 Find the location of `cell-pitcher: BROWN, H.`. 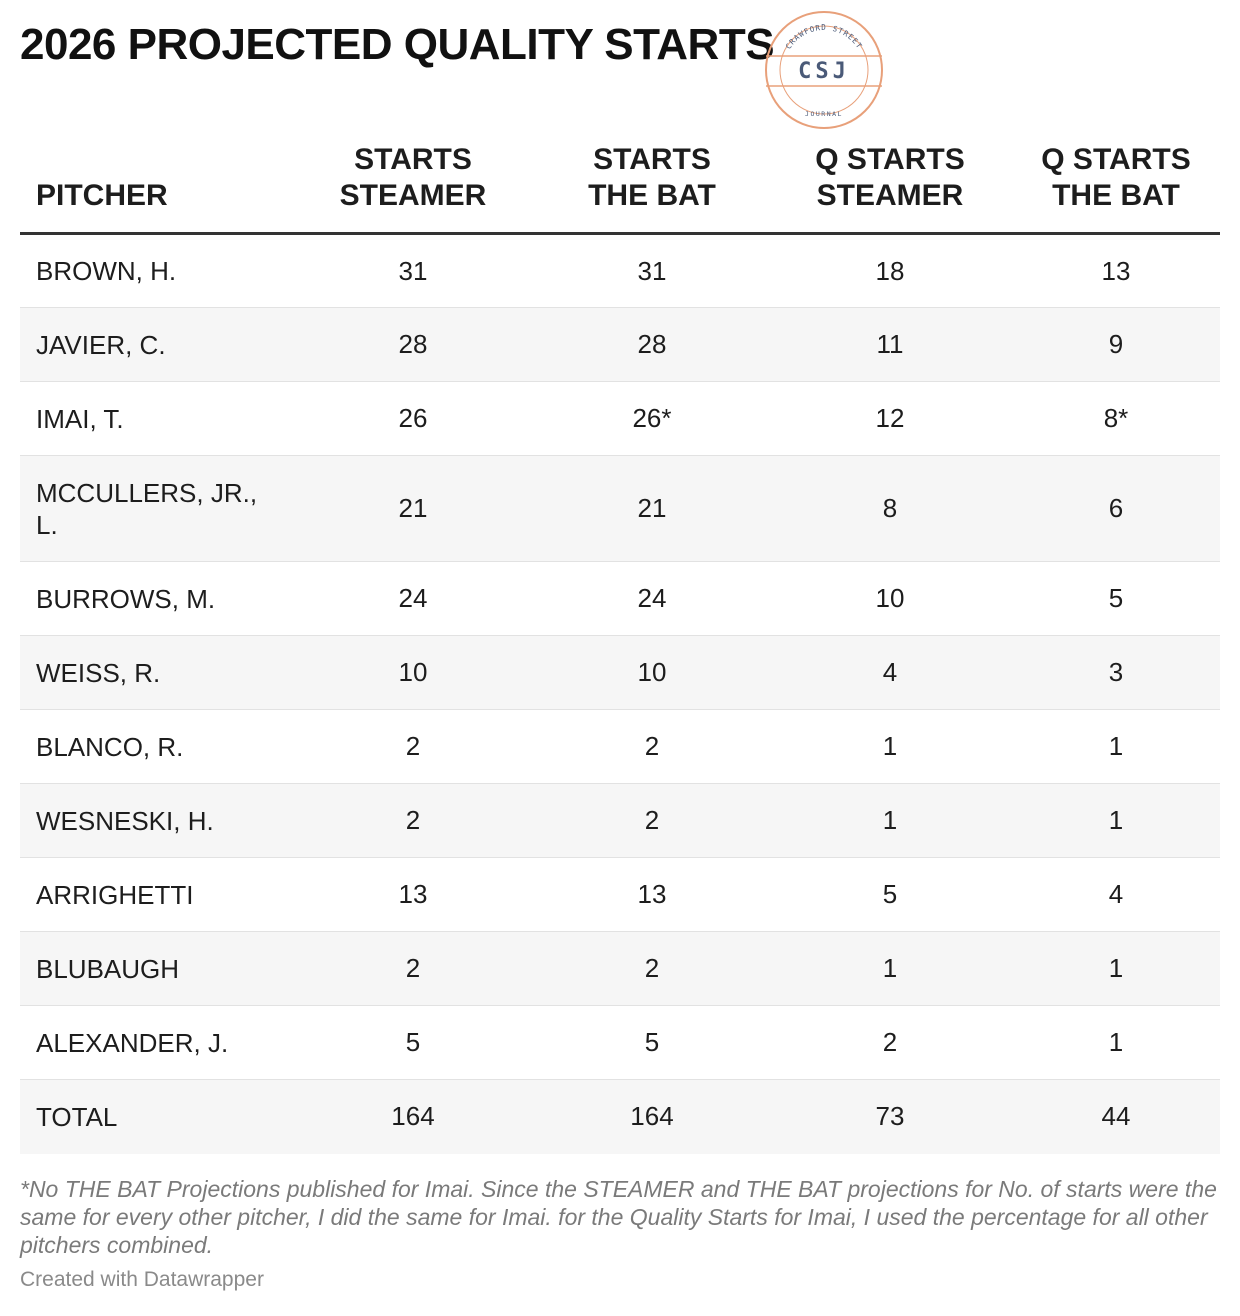

cell-pitcher: BROWN, H. is located at coordinates (155, 270).